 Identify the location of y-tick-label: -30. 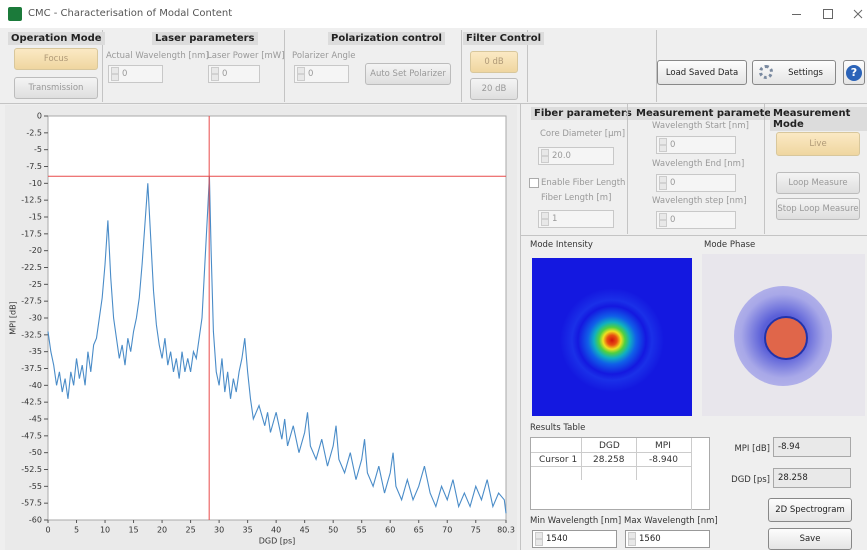
(35, 318).